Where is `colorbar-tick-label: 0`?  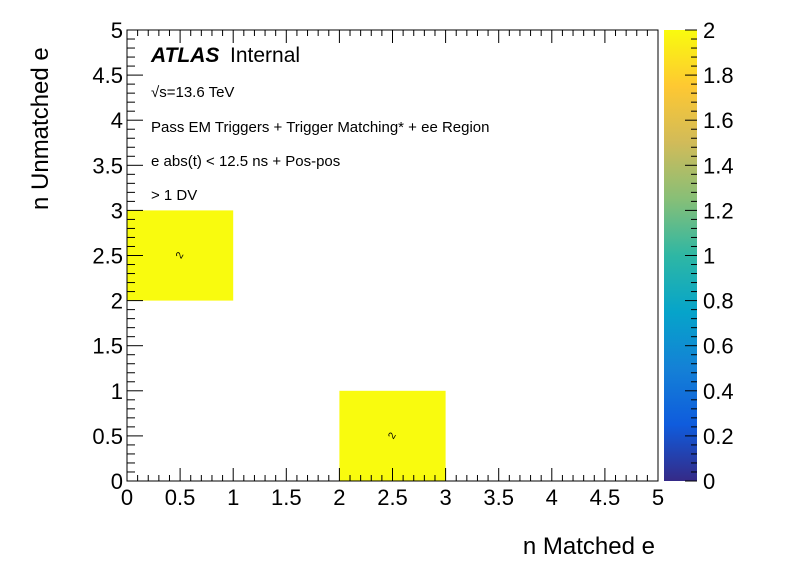
colorbar-tick-label: 0 is located at coordinates (709, 481).